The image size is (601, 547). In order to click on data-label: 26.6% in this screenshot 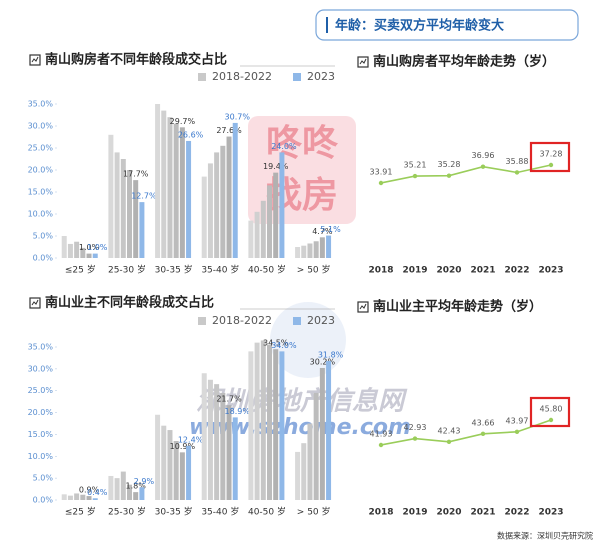, I will do `click(191, 134)`.